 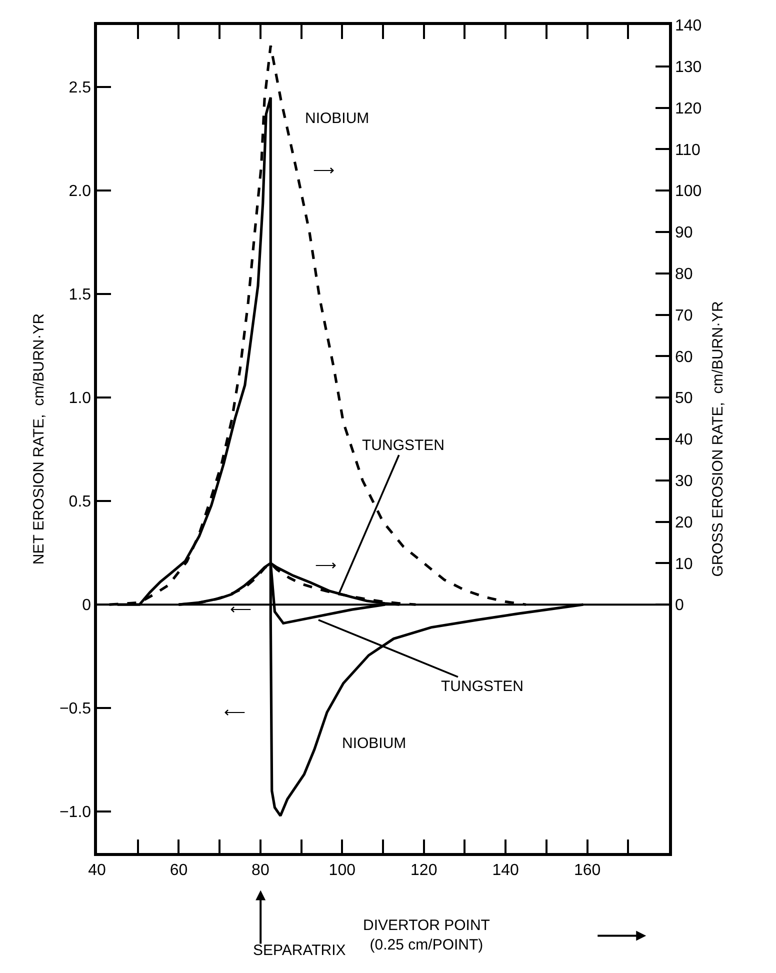 I want to click on y2-tick-label: 130, so click(x=688, y=67).